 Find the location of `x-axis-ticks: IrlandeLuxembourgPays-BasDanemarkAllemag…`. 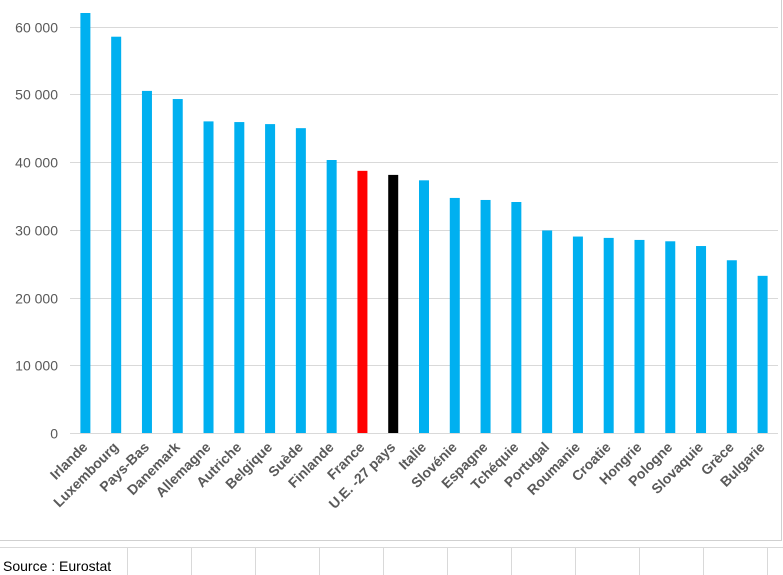

x-axis-ticks: IrlandeLuxembourgPays-BasDanemarkAllemag… is located at coordinates (407, 475).